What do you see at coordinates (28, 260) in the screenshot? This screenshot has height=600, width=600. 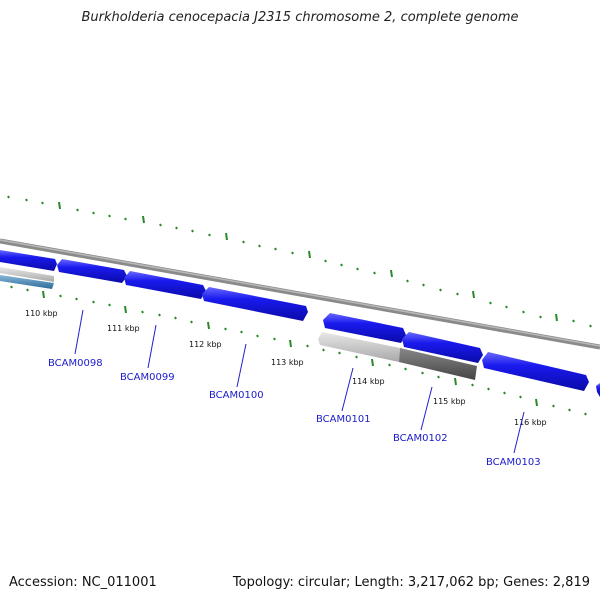 I see `gene-arrow-bcam0097` at bounding box center [28, 260].